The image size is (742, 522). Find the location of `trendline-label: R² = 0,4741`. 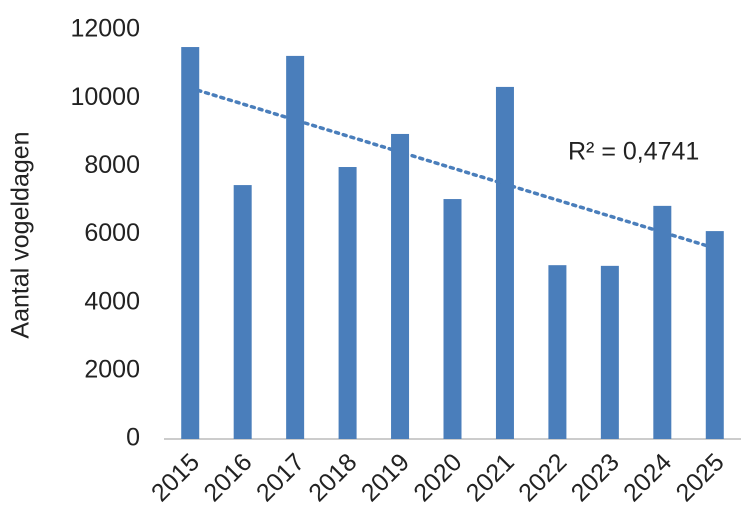

trendline-label: R² = 0,4741 is located at coordinates (633, 152).